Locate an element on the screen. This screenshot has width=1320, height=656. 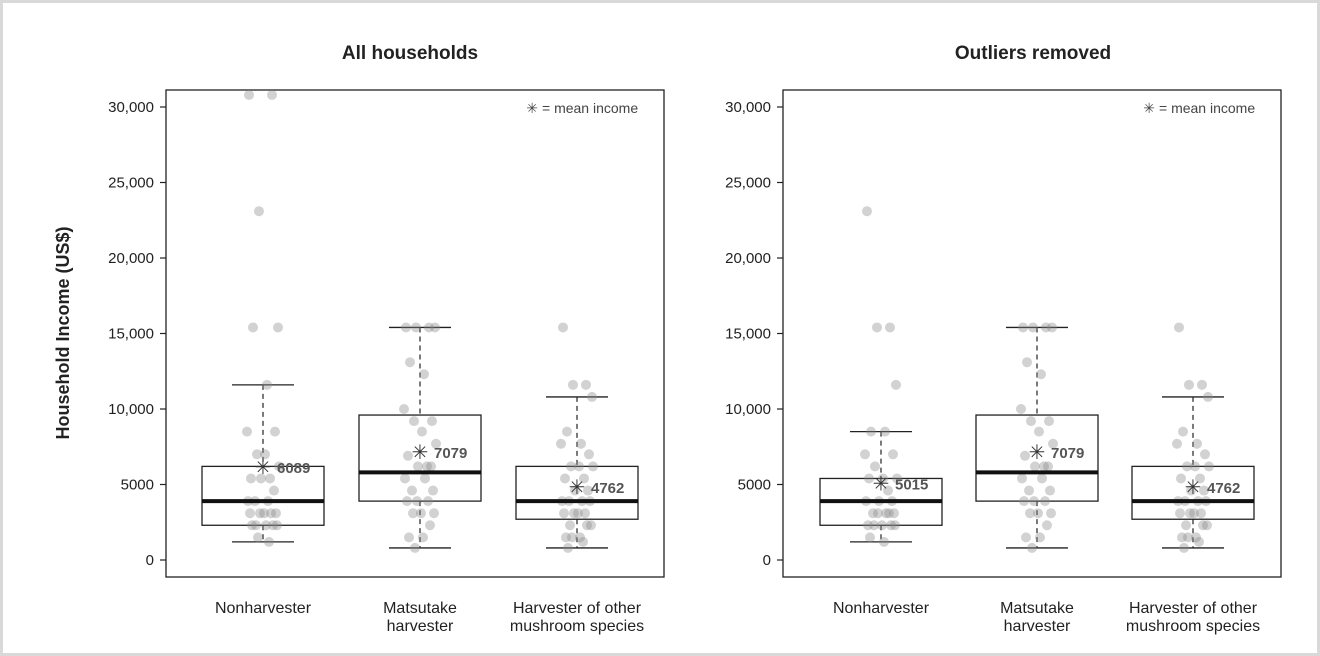
y-axis-label: Household Income (US$) is located at coordinates (63, 332).